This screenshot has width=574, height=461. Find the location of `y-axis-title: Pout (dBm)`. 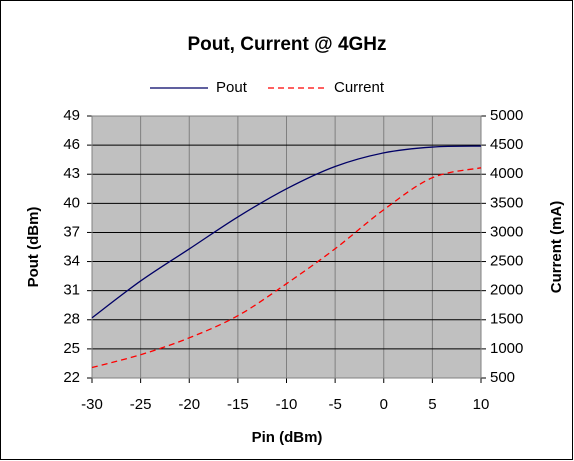

y-axis-title: Pout (dBm) is located at coordinates (33, 247).